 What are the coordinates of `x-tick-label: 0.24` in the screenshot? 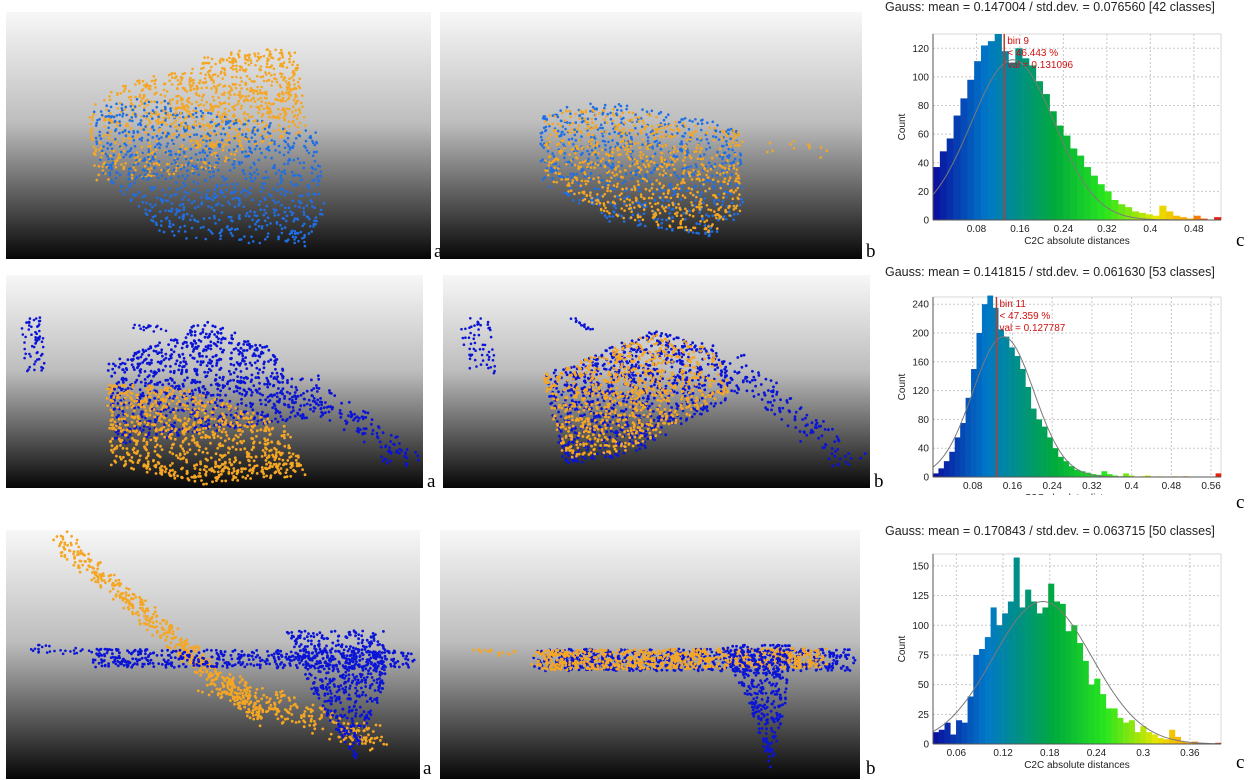 It's located at (1097, 753).